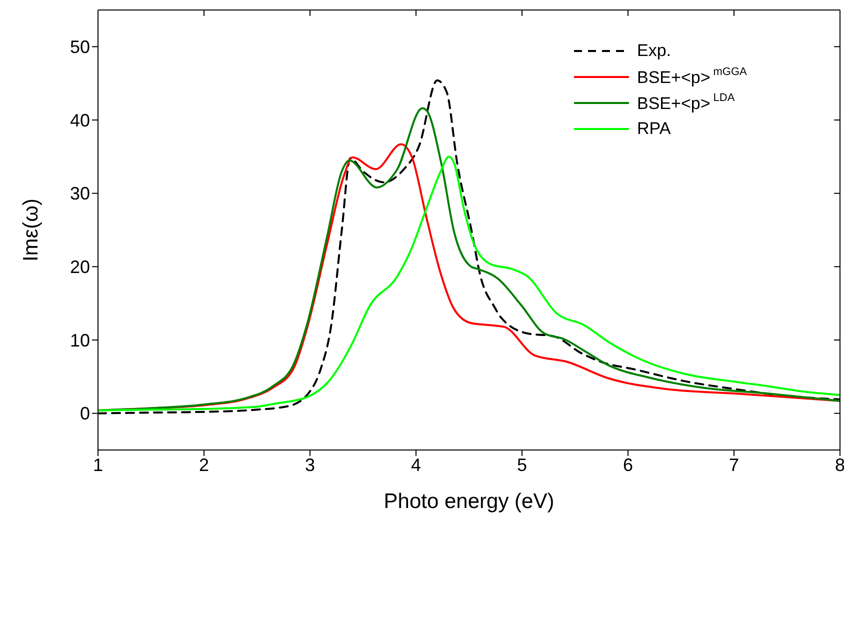  I want to click on y-tick-label: 50, so click(80, 47).